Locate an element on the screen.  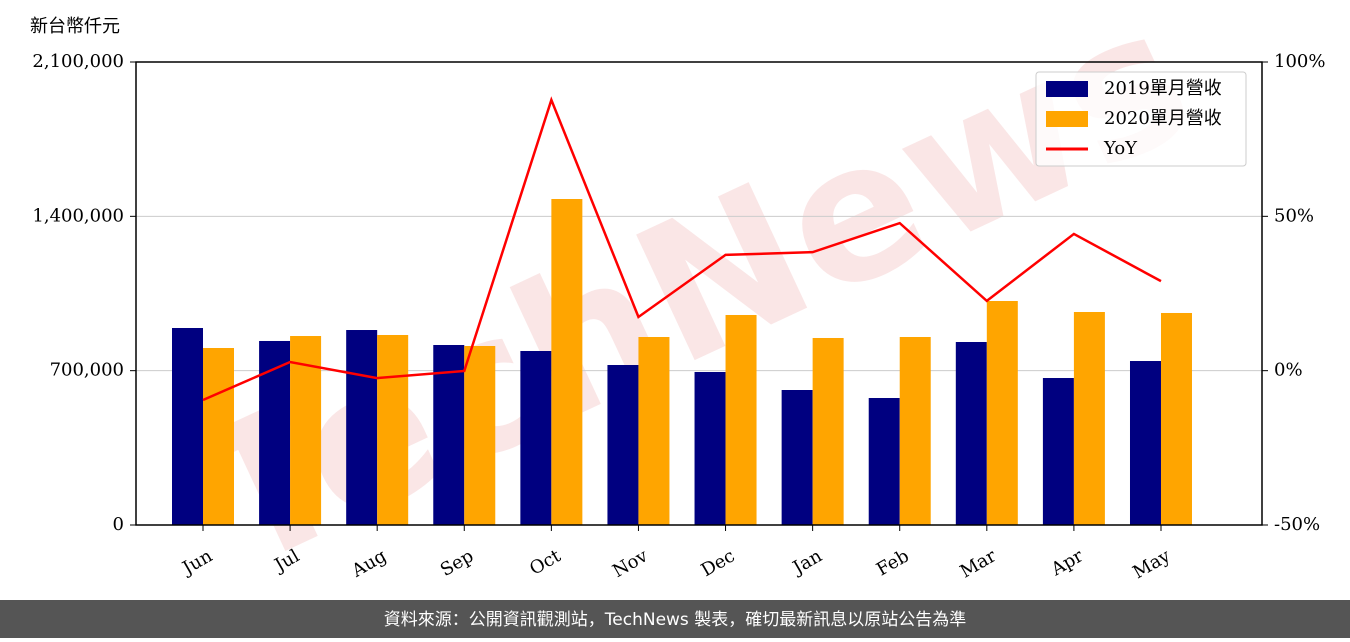
y-tick-label: 2,100,000 is located at coordinates (78, 61).